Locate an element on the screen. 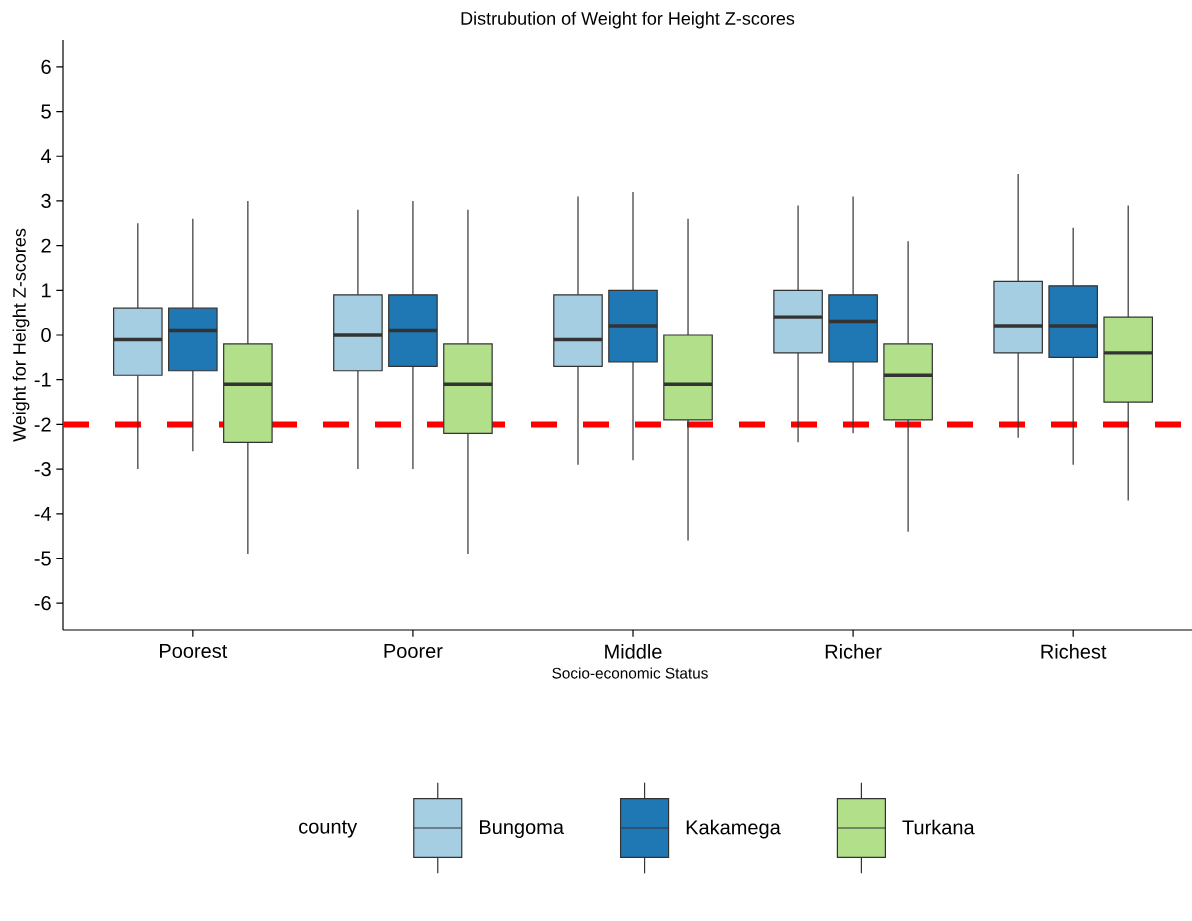  y-tick-label: -4 is located at coordinates (43, 513).